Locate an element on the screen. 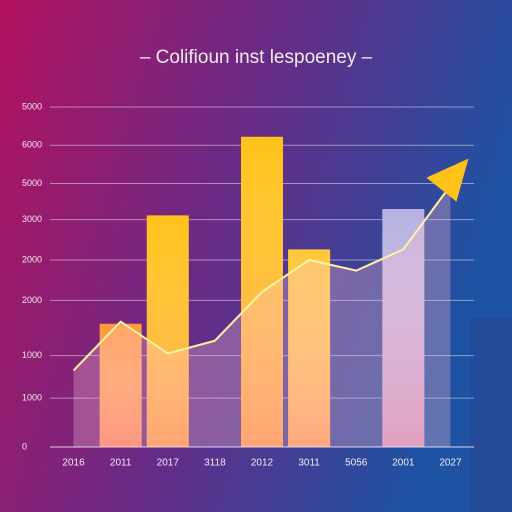 The image size is (512, 512). x-tick-label: 2012 is located at coordinates (262, 463).